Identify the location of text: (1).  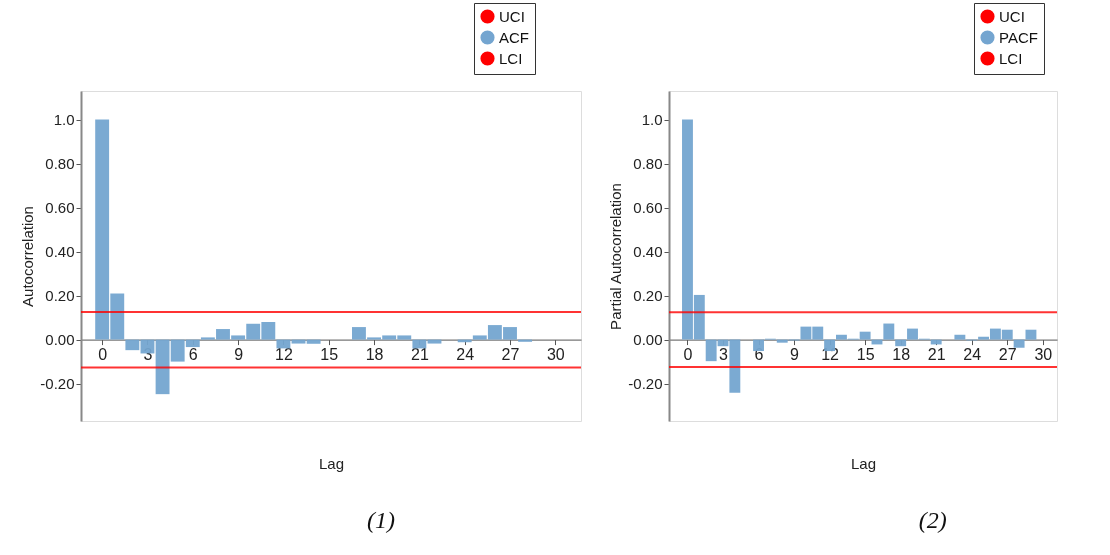
(381, 520).